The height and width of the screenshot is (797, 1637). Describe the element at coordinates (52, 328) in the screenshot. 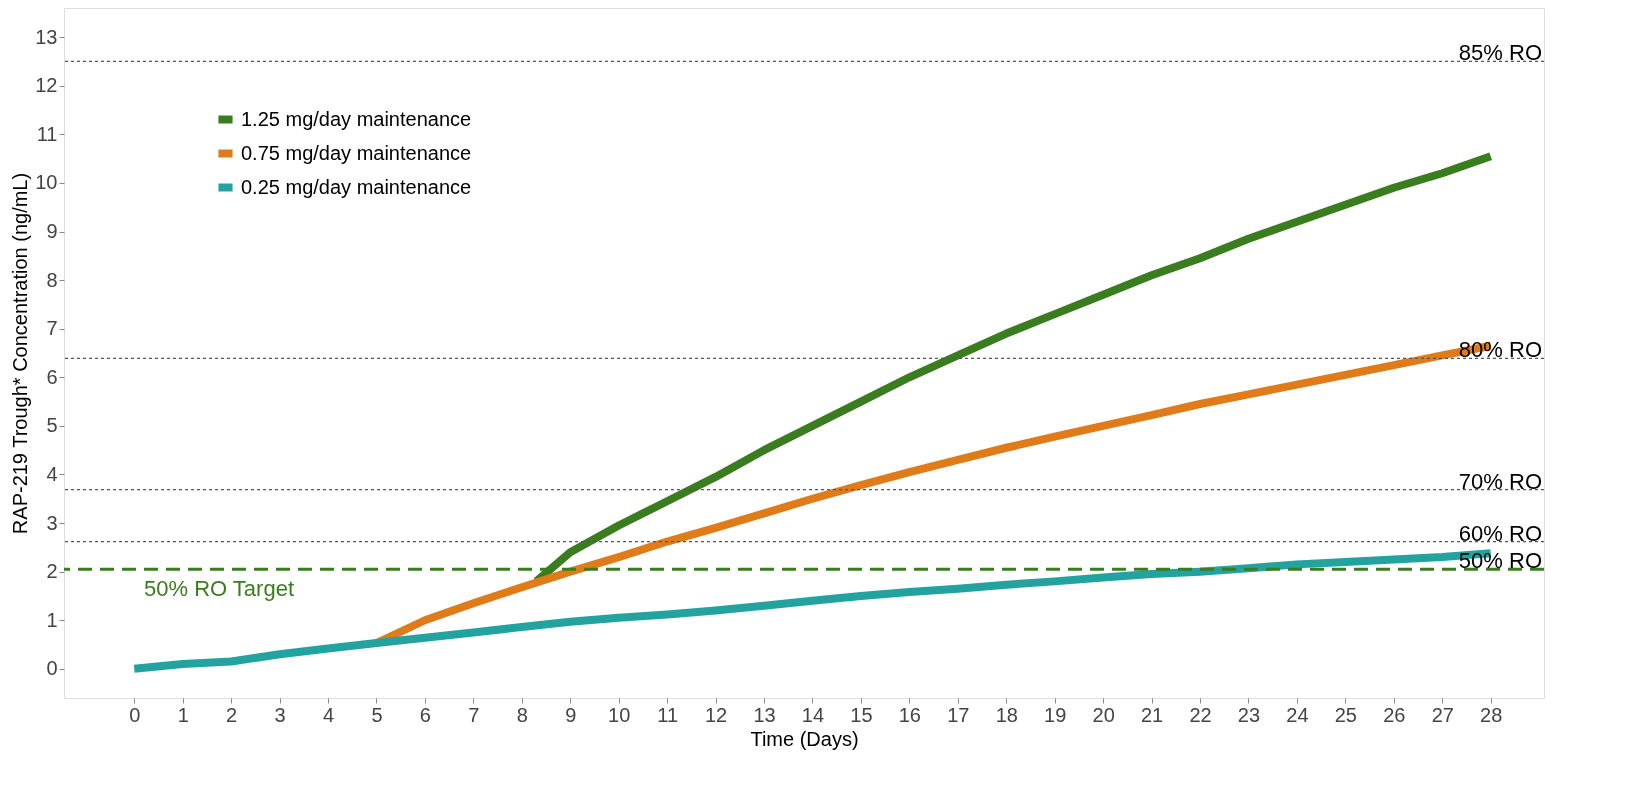

I see `y-tick-label: 7` at that location.